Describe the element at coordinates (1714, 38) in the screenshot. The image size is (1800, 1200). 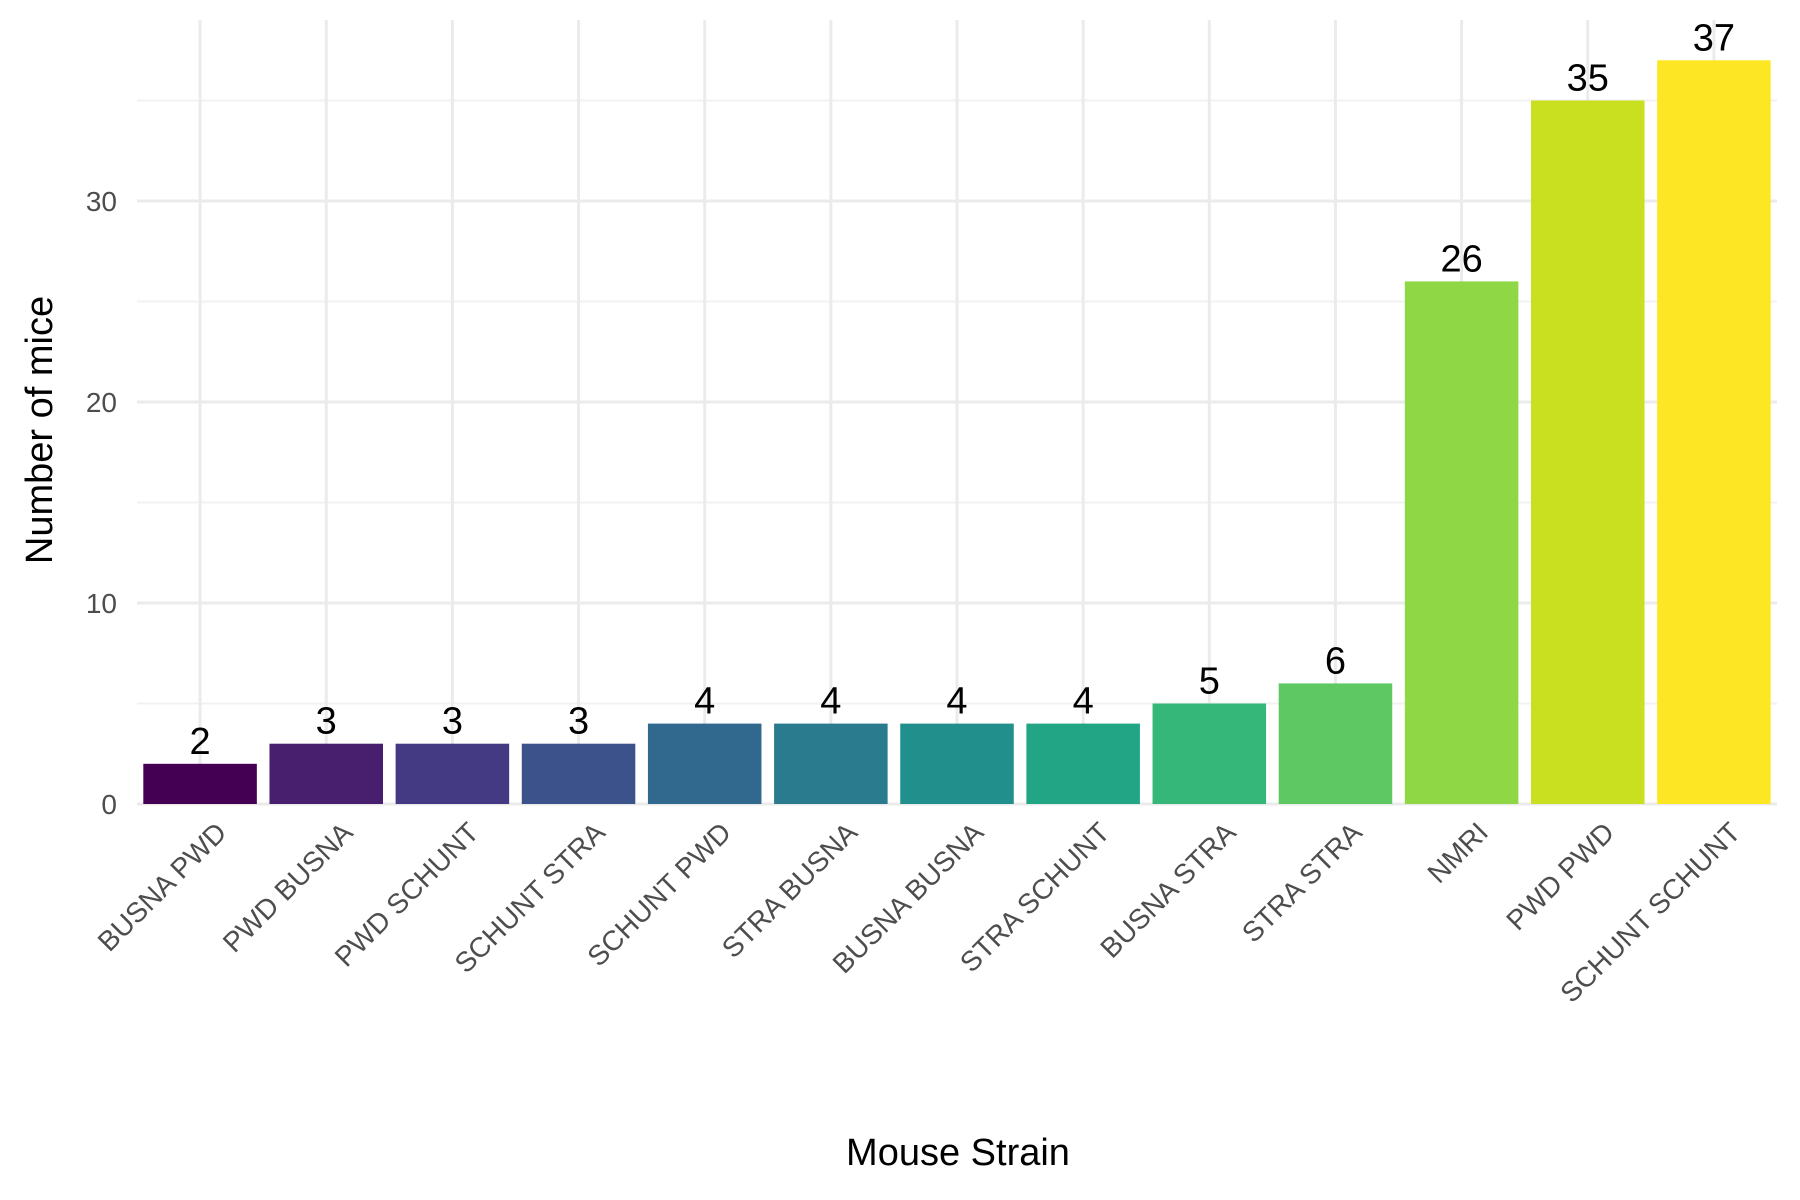
I see `data-label: 37` at that location.